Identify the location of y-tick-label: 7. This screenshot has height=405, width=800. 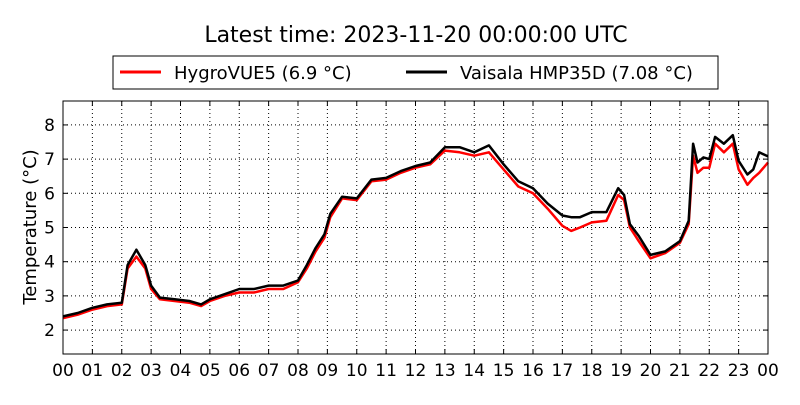
(49, 160).